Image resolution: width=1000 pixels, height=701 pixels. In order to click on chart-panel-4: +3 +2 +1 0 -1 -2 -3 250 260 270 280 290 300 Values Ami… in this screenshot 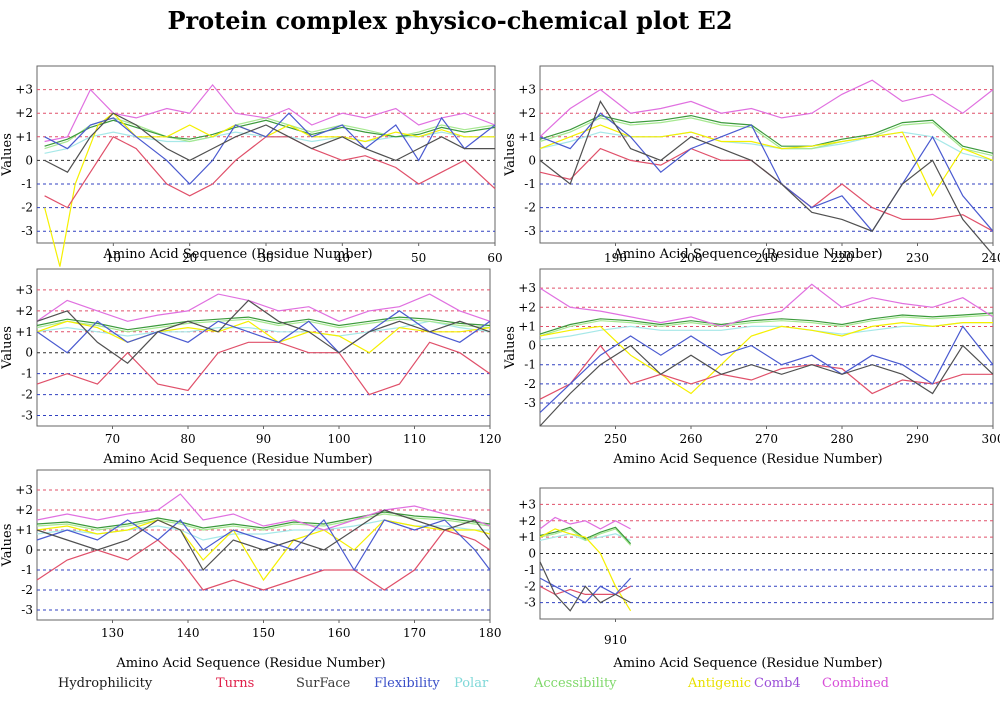, I will do `click(751, 367)`.